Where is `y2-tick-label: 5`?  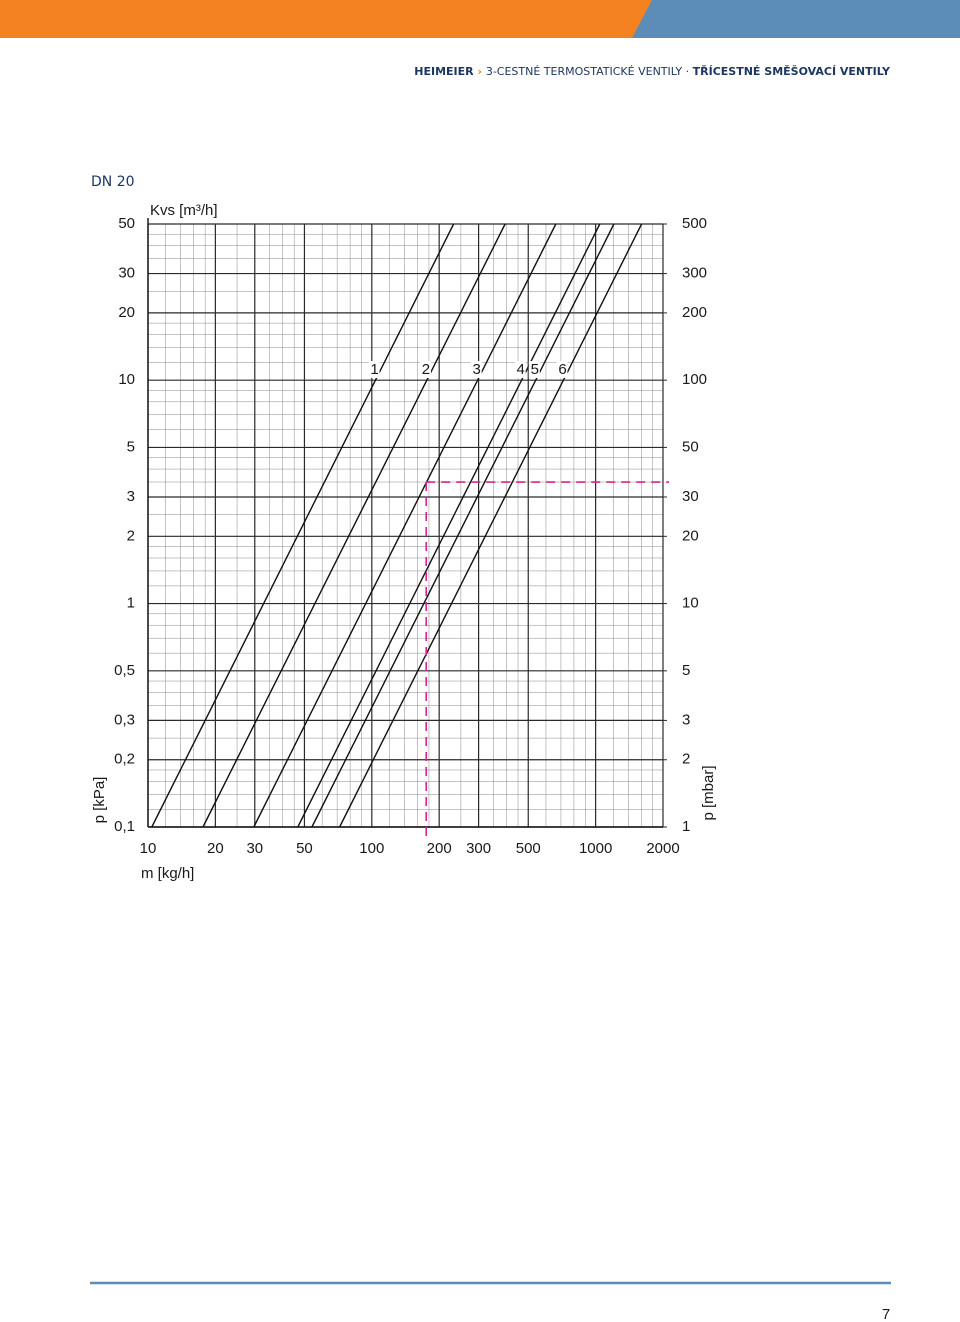
y2-tick-label: 5 is located at coordinates (686, 670).